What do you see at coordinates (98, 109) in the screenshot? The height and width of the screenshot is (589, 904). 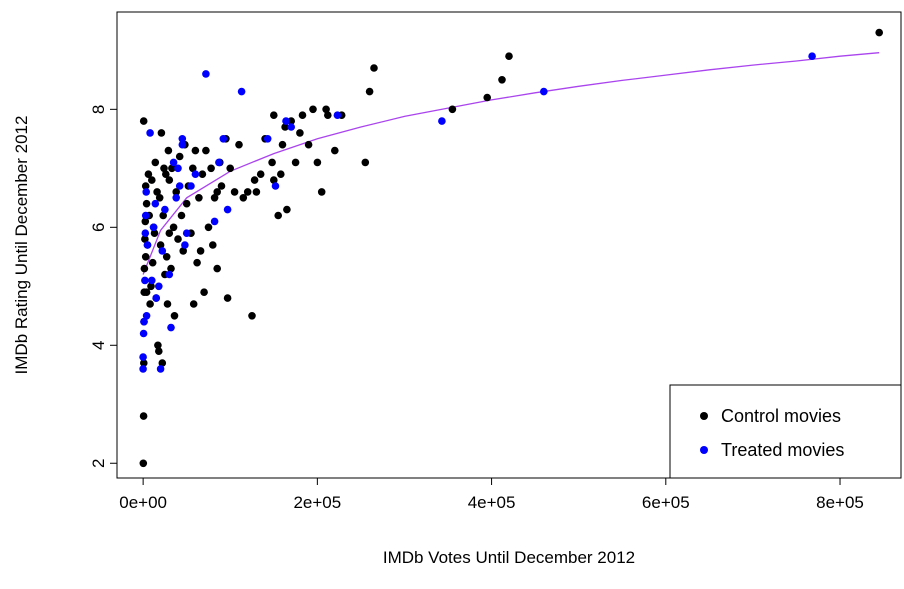 I see `y-tick-label: 8` at bounding box center [98, 109].